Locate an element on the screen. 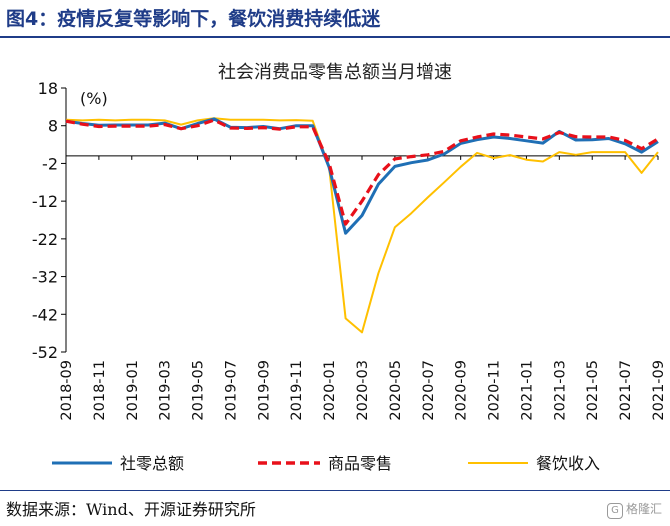  legend-label-2: 餐饮收入 is located at coordinates (568, 463).